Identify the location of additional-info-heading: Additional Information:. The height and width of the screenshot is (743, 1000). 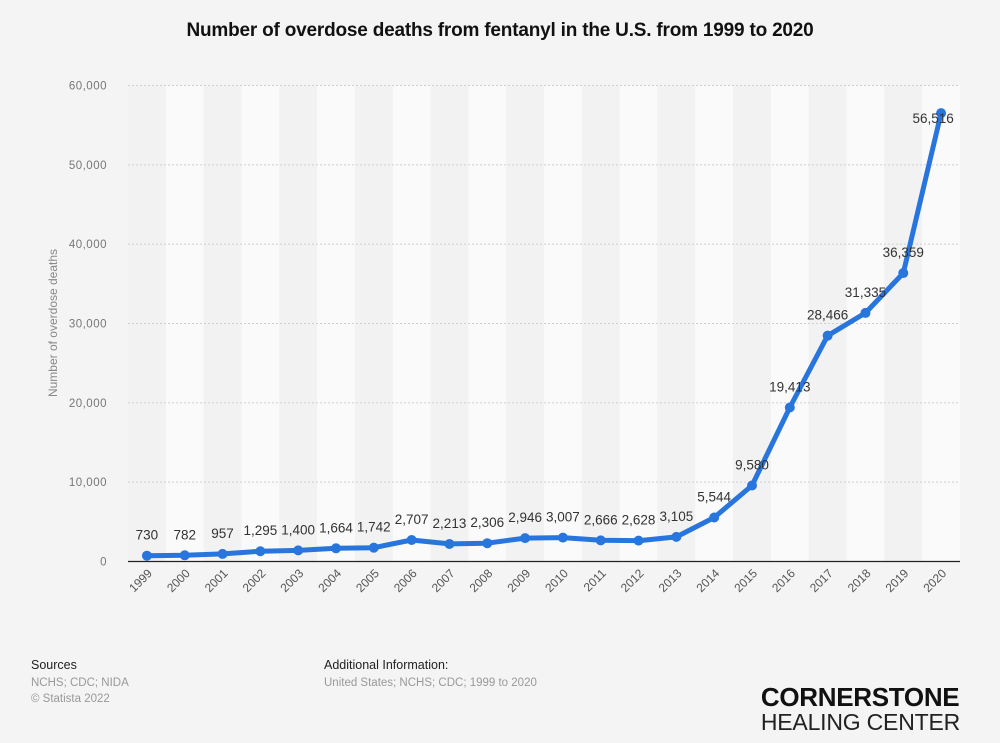
(386, 665).